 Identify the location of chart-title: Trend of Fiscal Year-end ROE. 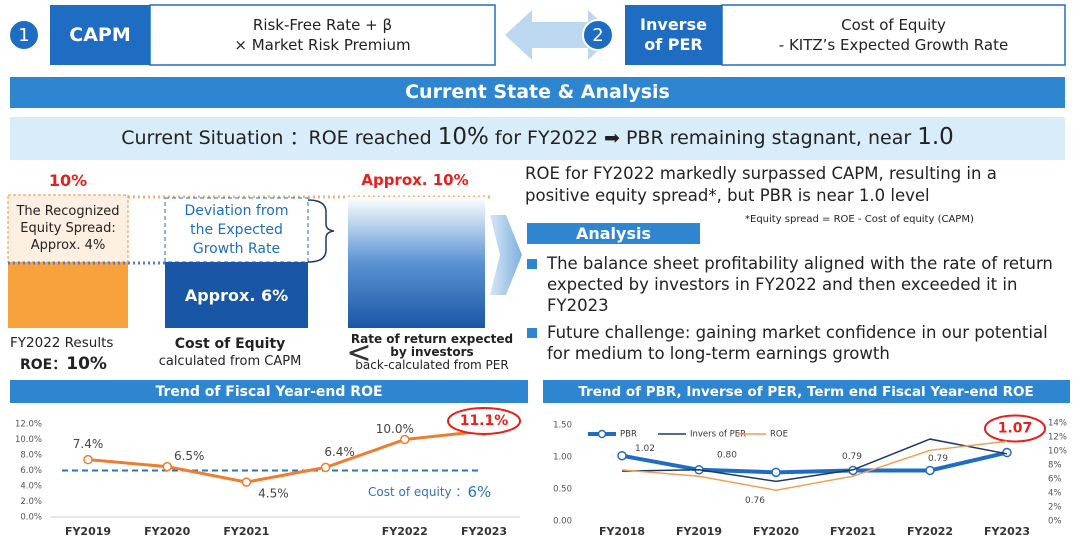
(268, 392).